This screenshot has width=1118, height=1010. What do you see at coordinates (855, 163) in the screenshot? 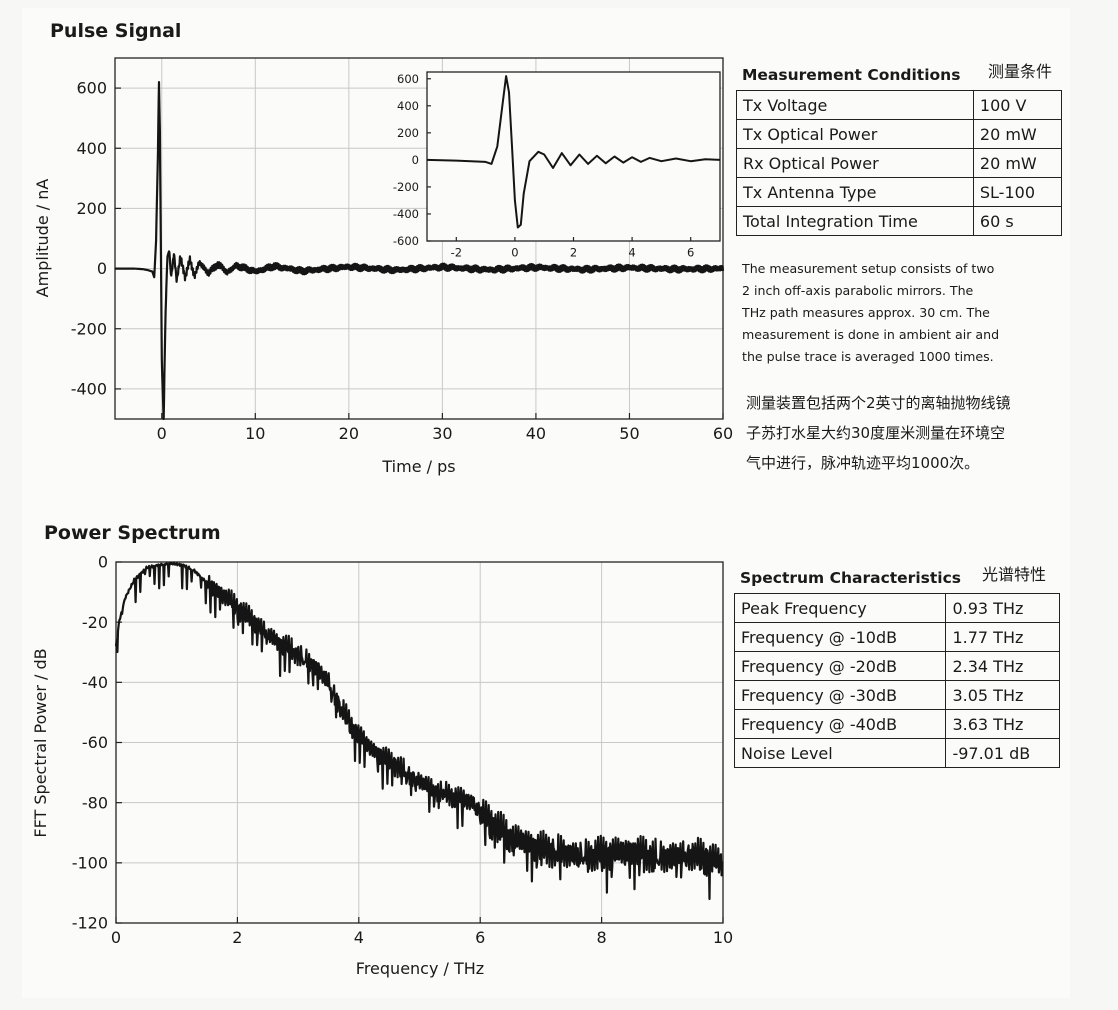
I see `condition-label: Rx Optical Power` at bounding box center [855, 163].